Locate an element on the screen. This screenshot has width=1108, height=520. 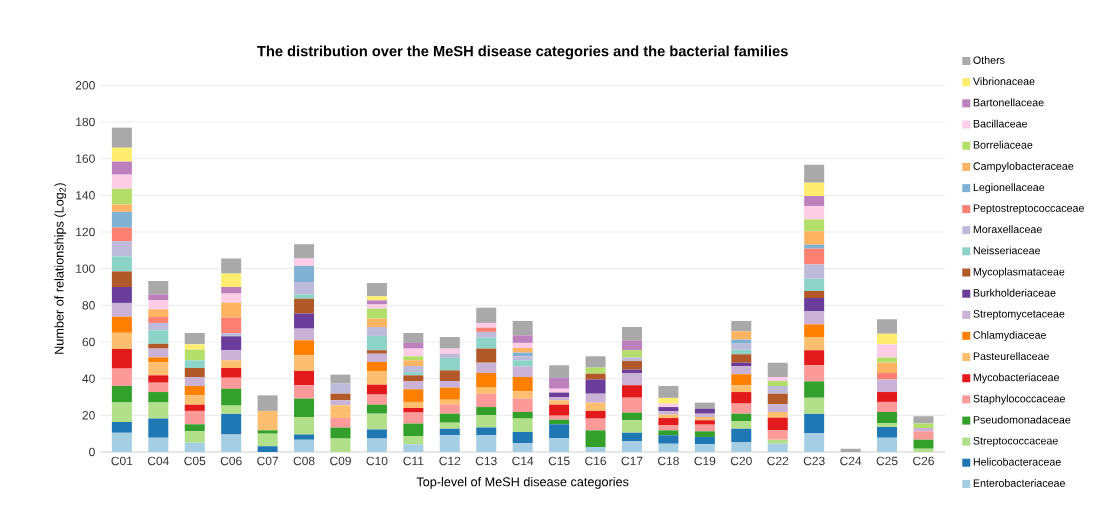
legend-label: Pseudomonadaceae is located at coordinates (1022, 419).